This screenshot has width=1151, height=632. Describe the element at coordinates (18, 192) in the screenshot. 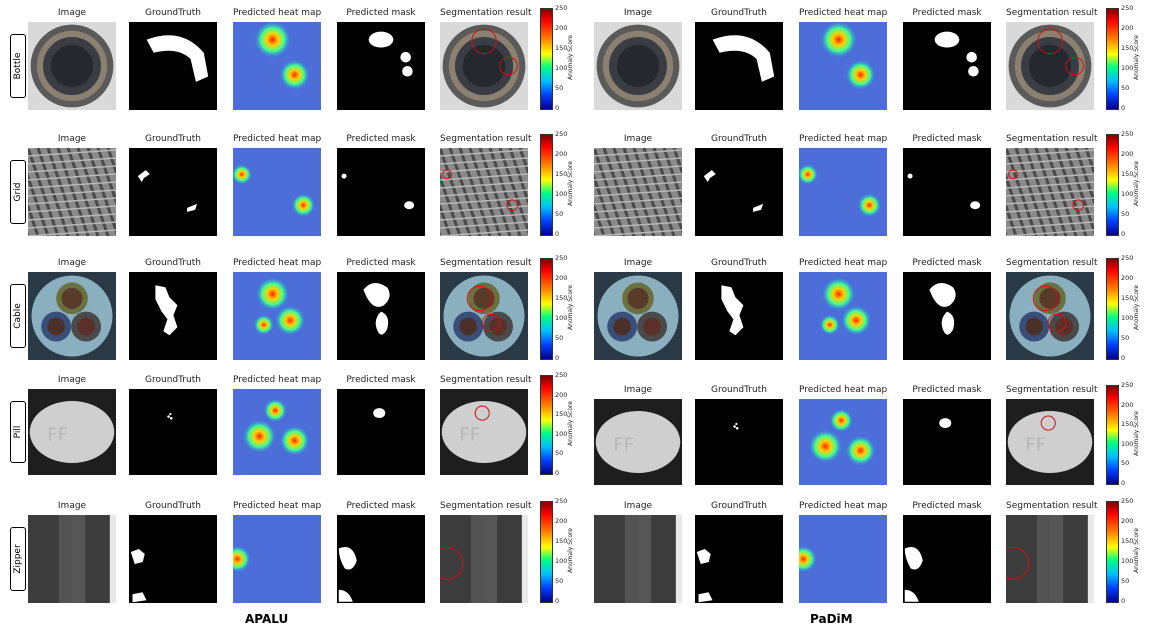

I see `row-label-grid: Grid` at that location.